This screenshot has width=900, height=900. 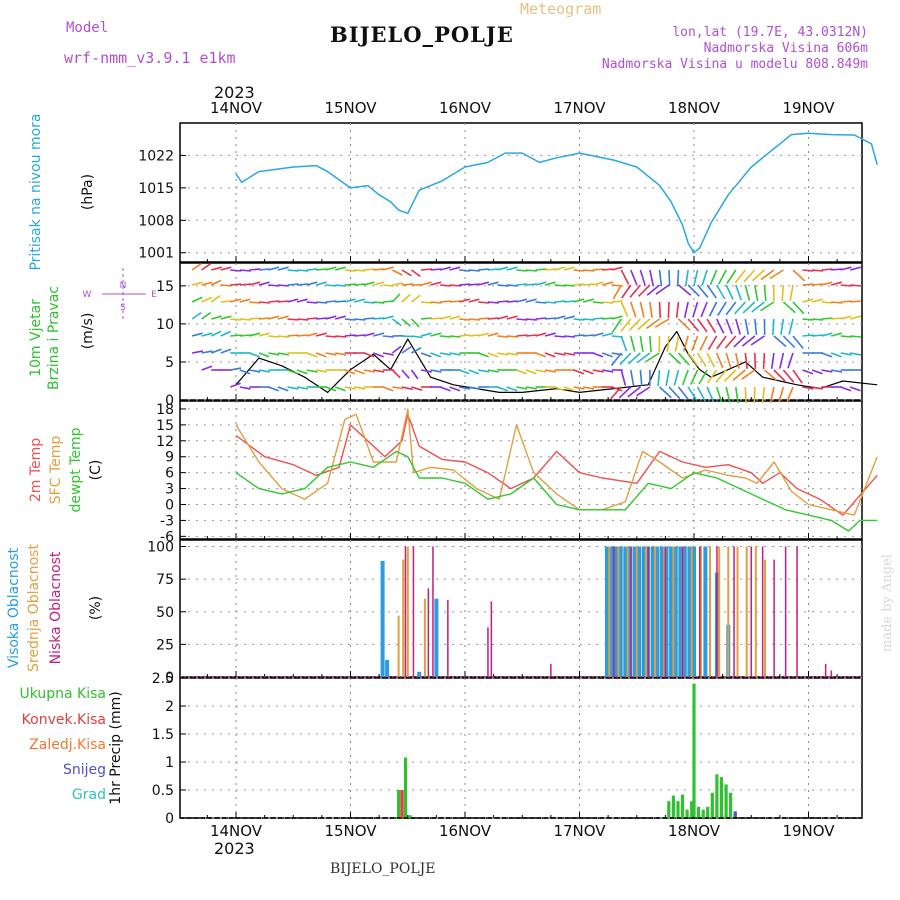 What do you see at coordinates (56, 470) in the screenshot?
I see `tsfc-axis-title: SFC Temp` at bounding box center [56, 470].